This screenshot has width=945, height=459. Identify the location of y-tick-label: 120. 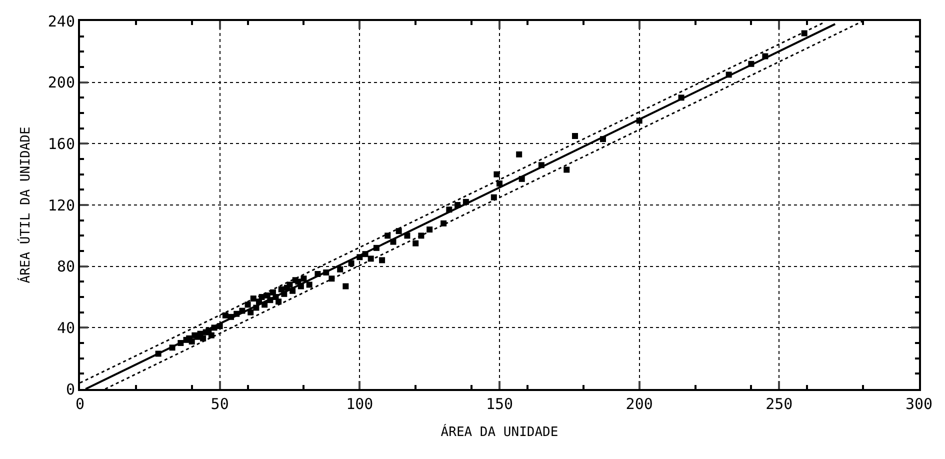
(61, 205).